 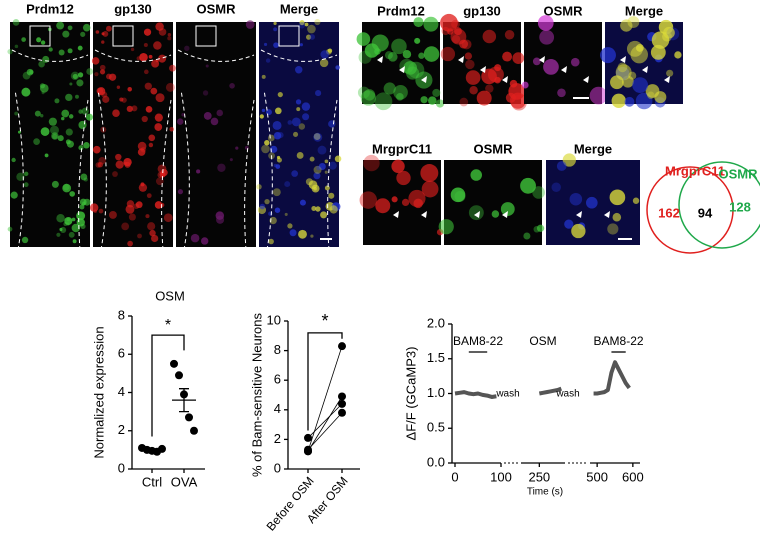 What do you see at coordinates (719, 205) in the screenshot?
I see `venn-set-b` at bounding box center [719, 205].